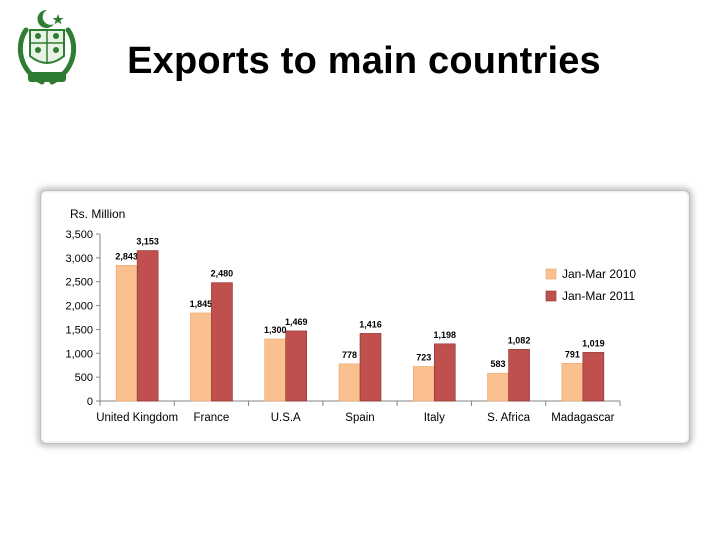 The image size is (728, 546). Describe the element at coordinates (212, 418) in the screenshot. I see `x-tick-label: France` at that location.